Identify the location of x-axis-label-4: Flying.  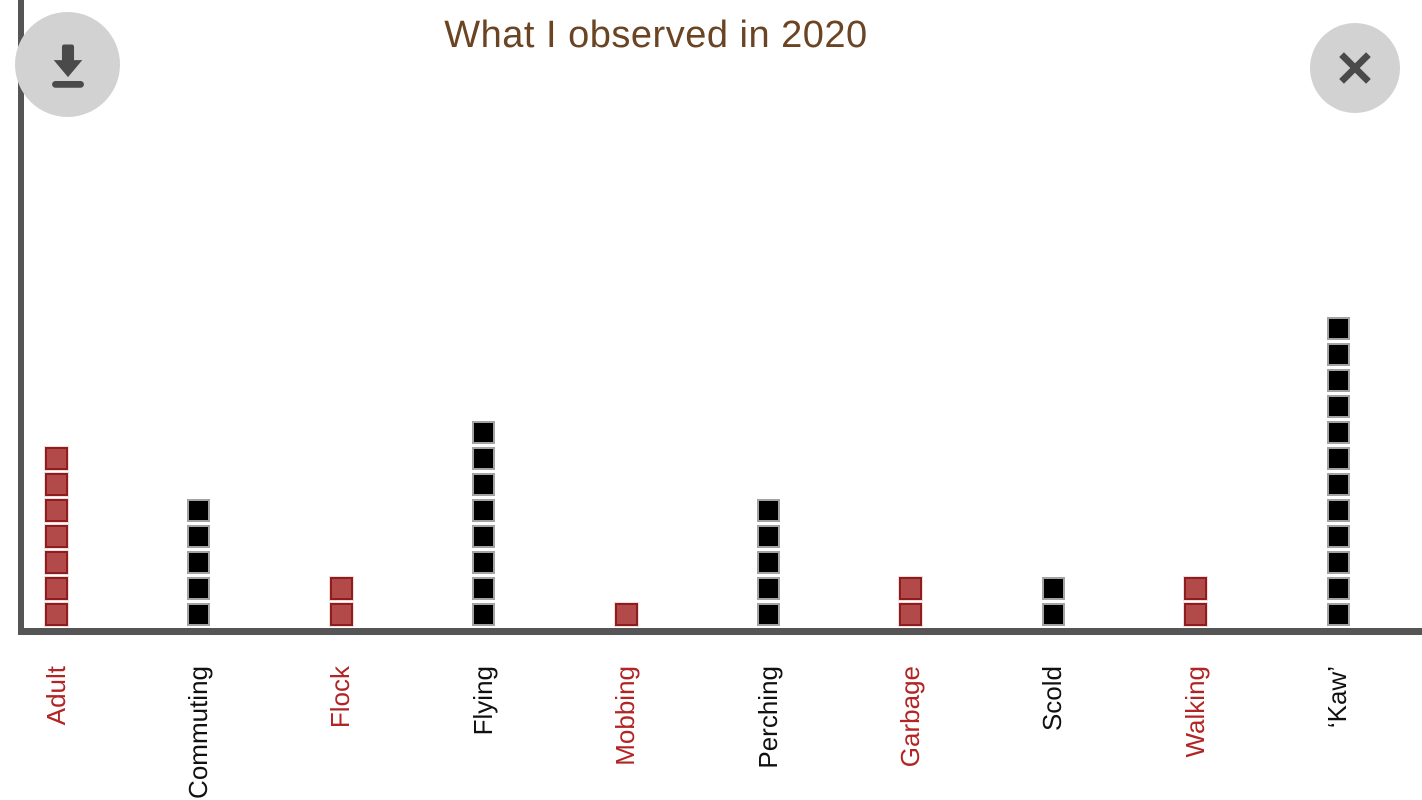
(482, 701).